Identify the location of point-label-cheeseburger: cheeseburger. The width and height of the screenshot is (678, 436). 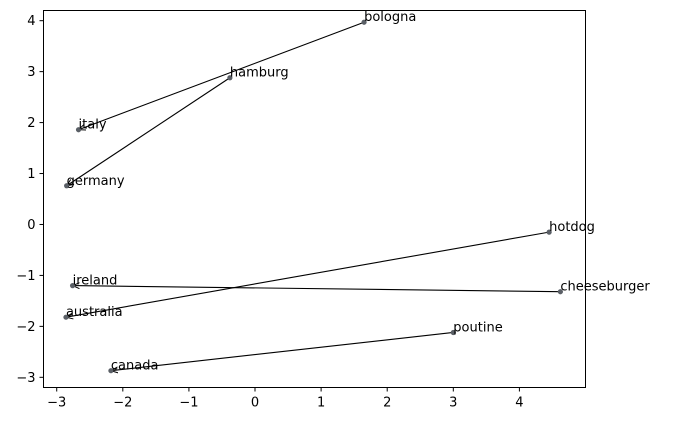
(605, 287).